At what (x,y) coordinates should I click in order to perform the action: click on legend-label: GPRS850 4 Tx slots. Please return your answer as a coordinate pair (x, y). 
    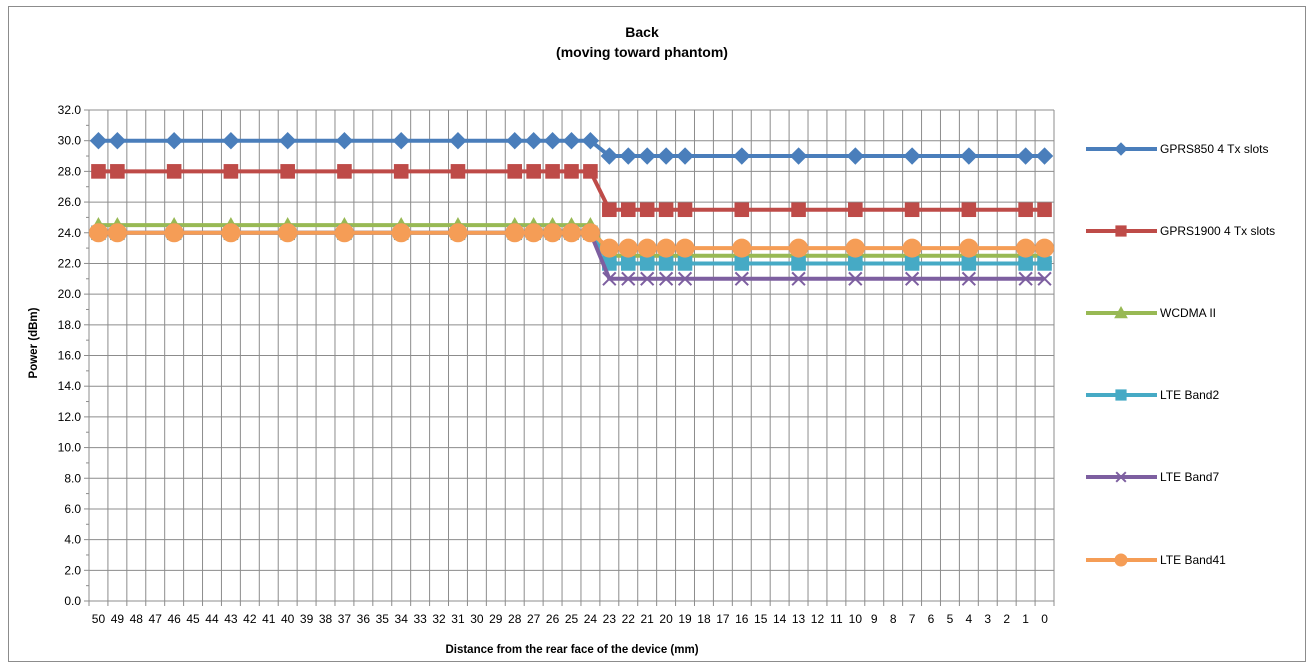
    Looking at the image, I should click on (1214, 149).